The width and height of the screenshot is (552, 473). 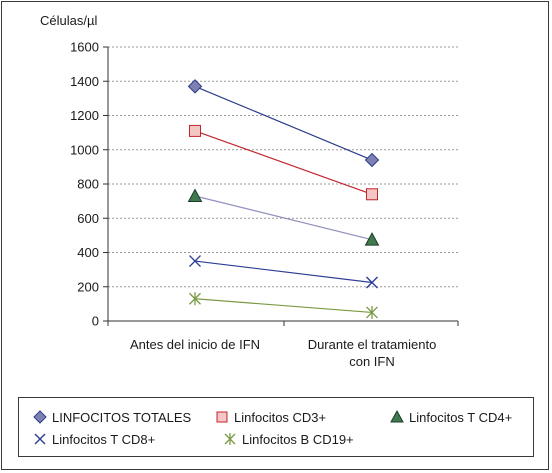 What do you see at coordinates (88, 286) in the screenshot?
I see `y-tick-label: 200` at bounding box center [88, 286].